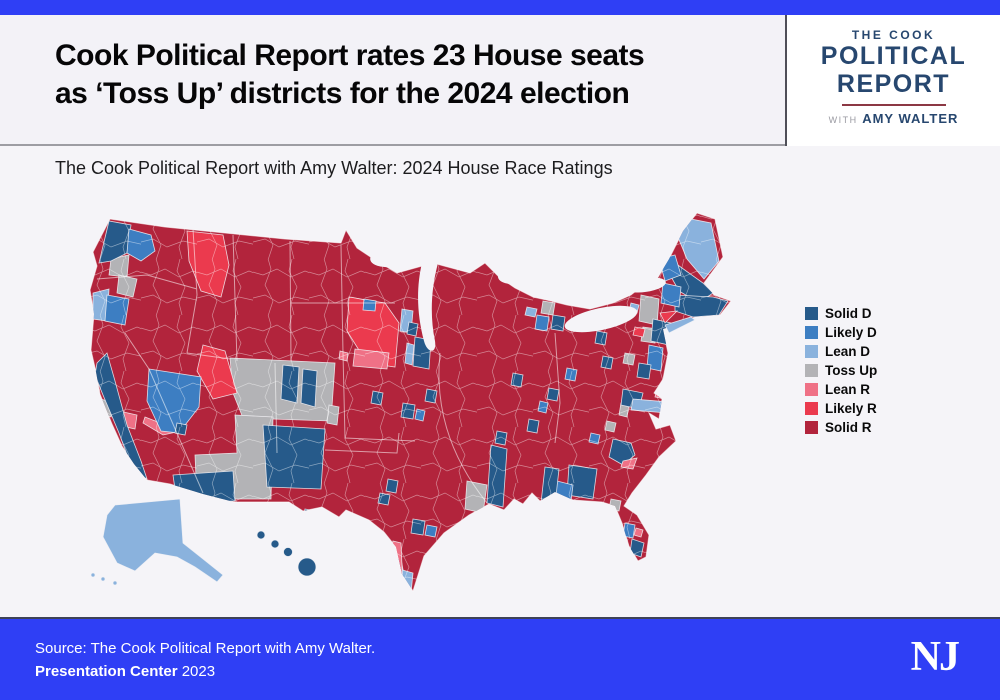 Image resolution: width=1000 pixels, height=700 pixels. Describe the element at coordinates (893, 105) in the screenshot. I see `logo-red-rule` at that location.